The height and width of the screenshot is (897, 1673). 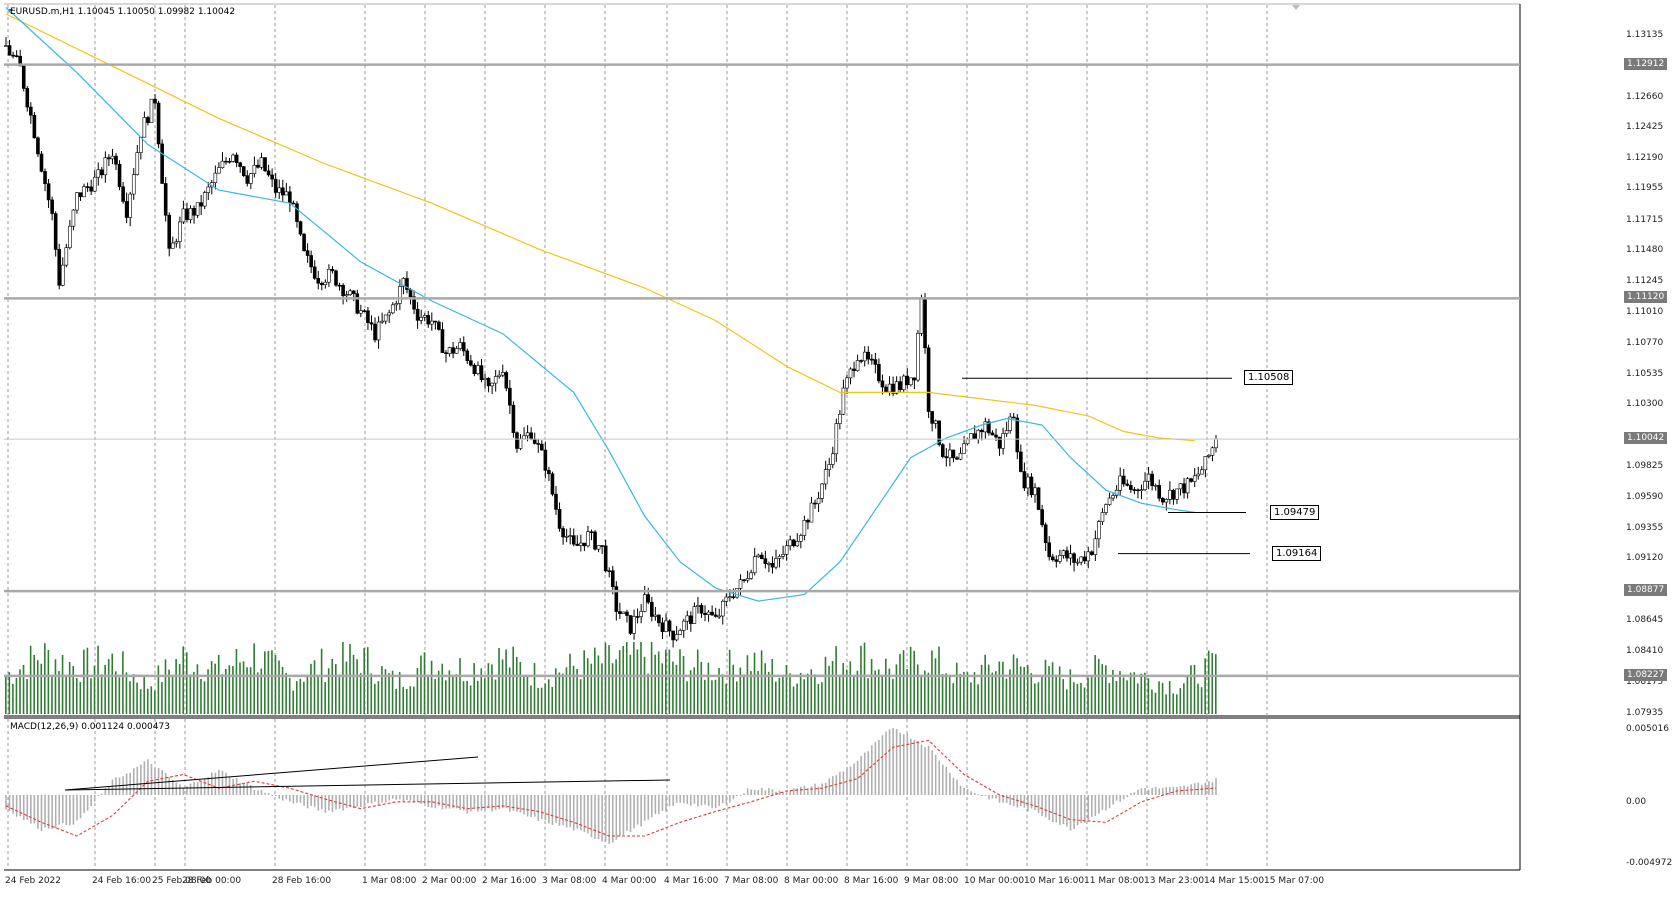 I want to click on price-tick-label: 1.11245, so click(x=1645, y=281).